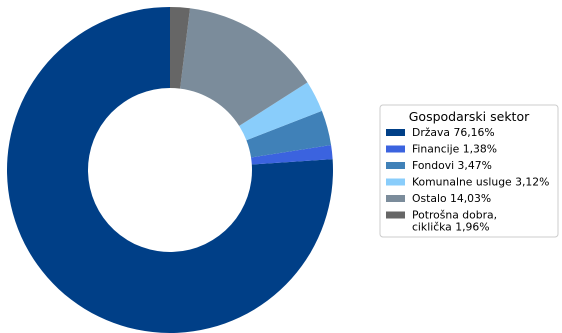 This screenshot has width=562, height=333. I want to click on legend-box, so click(469, 171).